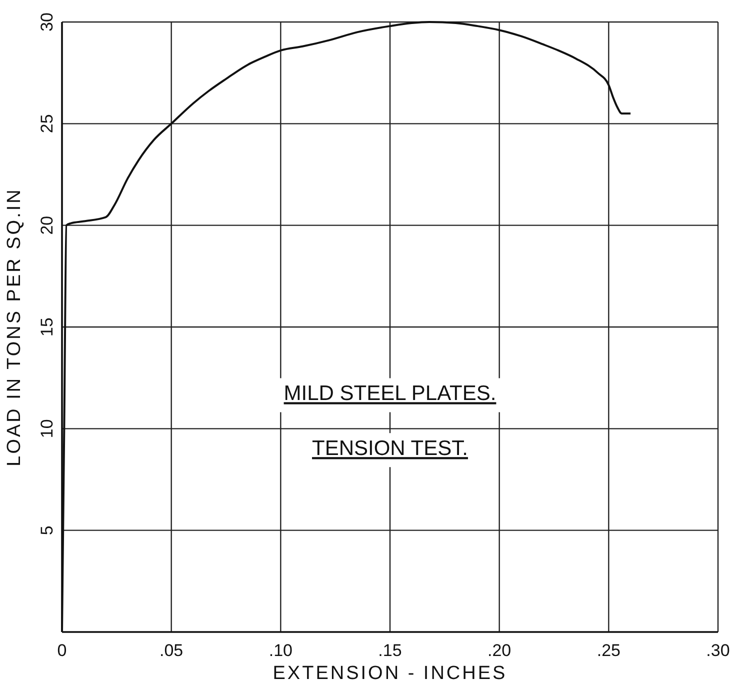 The width and height of the screenshot is (742, 687). What do you see at coordinates (46, 531) in the screenshot?
I see `y-tick-label: 5` at bounding box center [46, 531].